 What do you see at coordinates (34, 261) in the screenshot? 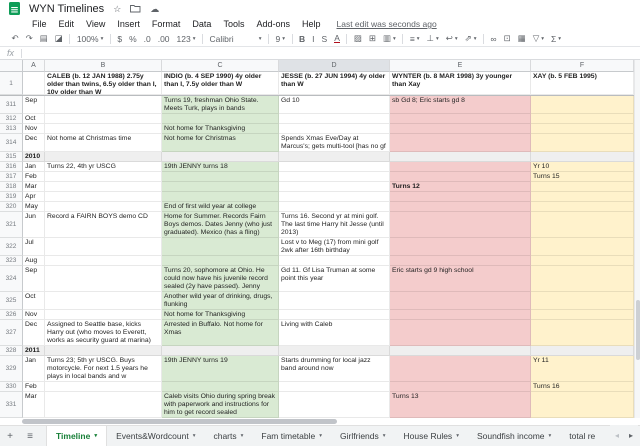
I see `cell-A323: Aug` at bounding box center [34, 261].